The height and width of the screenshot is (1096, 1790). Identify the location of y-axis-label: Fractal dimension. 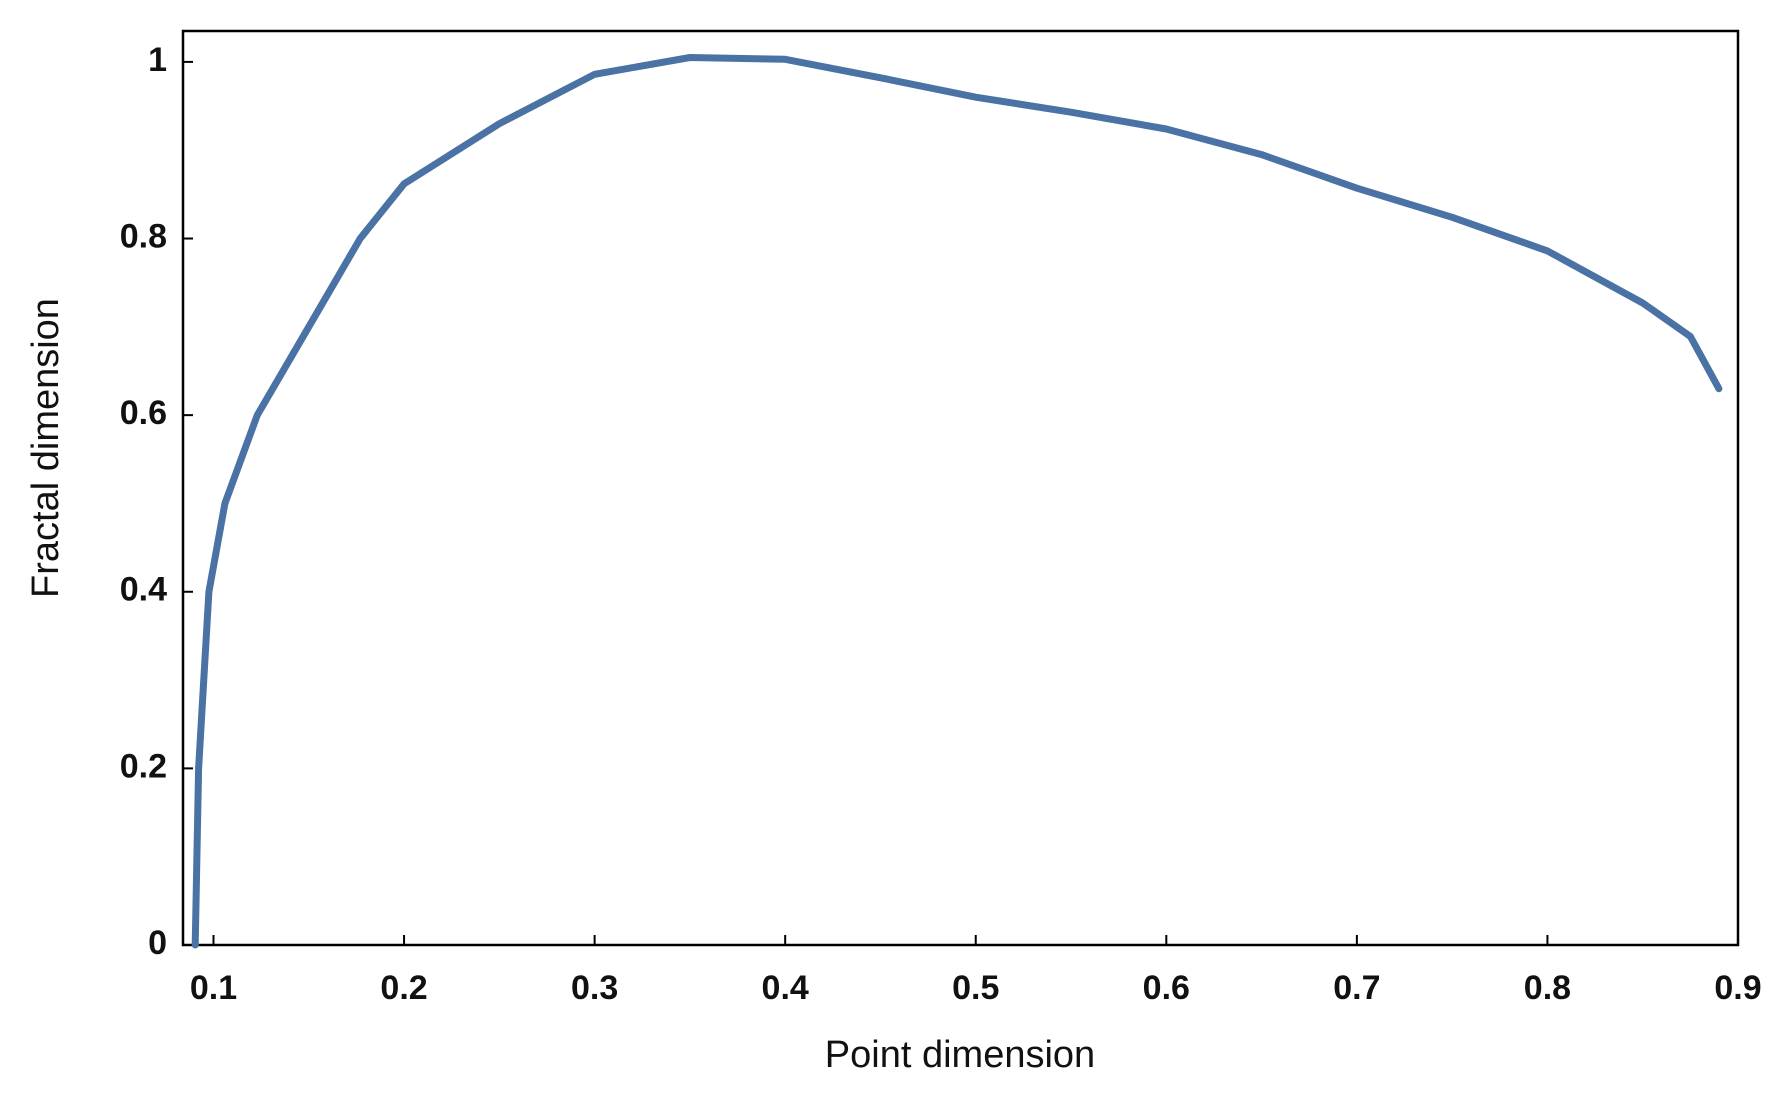
(46, 448).